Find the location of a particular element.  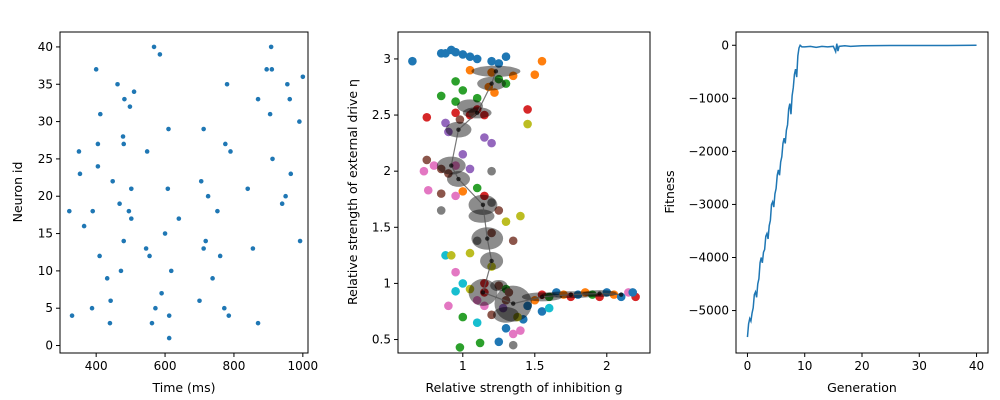

fitness-ytick-label: 0 is located at coordinates (725, 45).